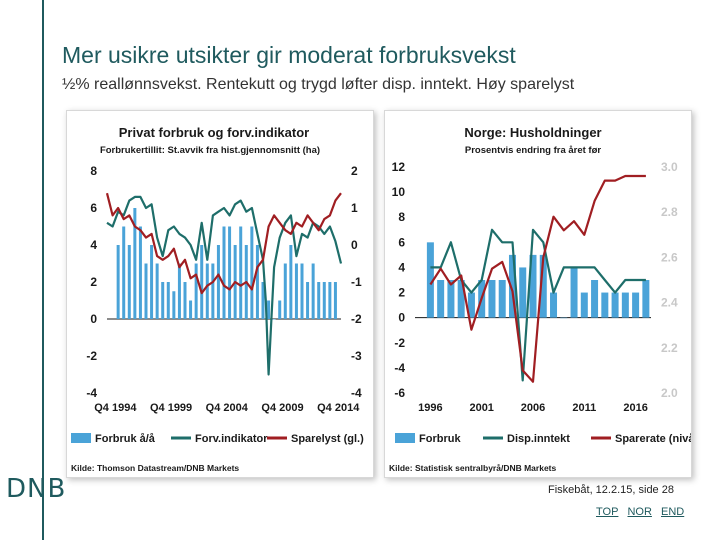 The height and width of the screenshot is (540, 720). I want to click on legend-label: Forv.indikator, so click(231, 439).